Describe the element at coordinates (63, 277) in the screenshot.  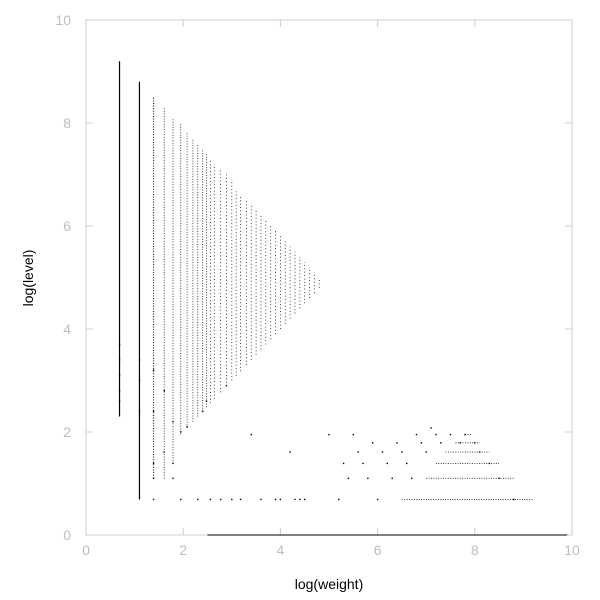
I see `y-tick-labels: 0 2 4 6 8 10` at that location.